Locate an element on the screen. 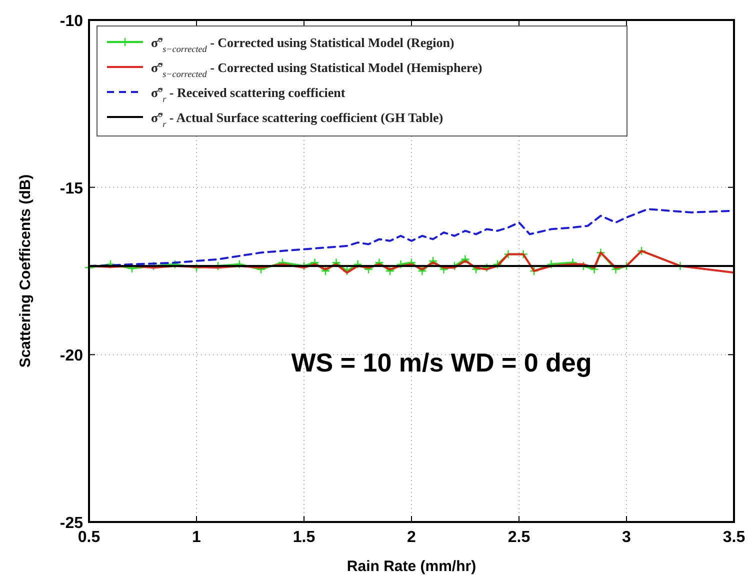 The width and height of the screenshot is (748, 575). x-axis-title: Rain Rate (mm/hr) is located at coordinates (411, 566).